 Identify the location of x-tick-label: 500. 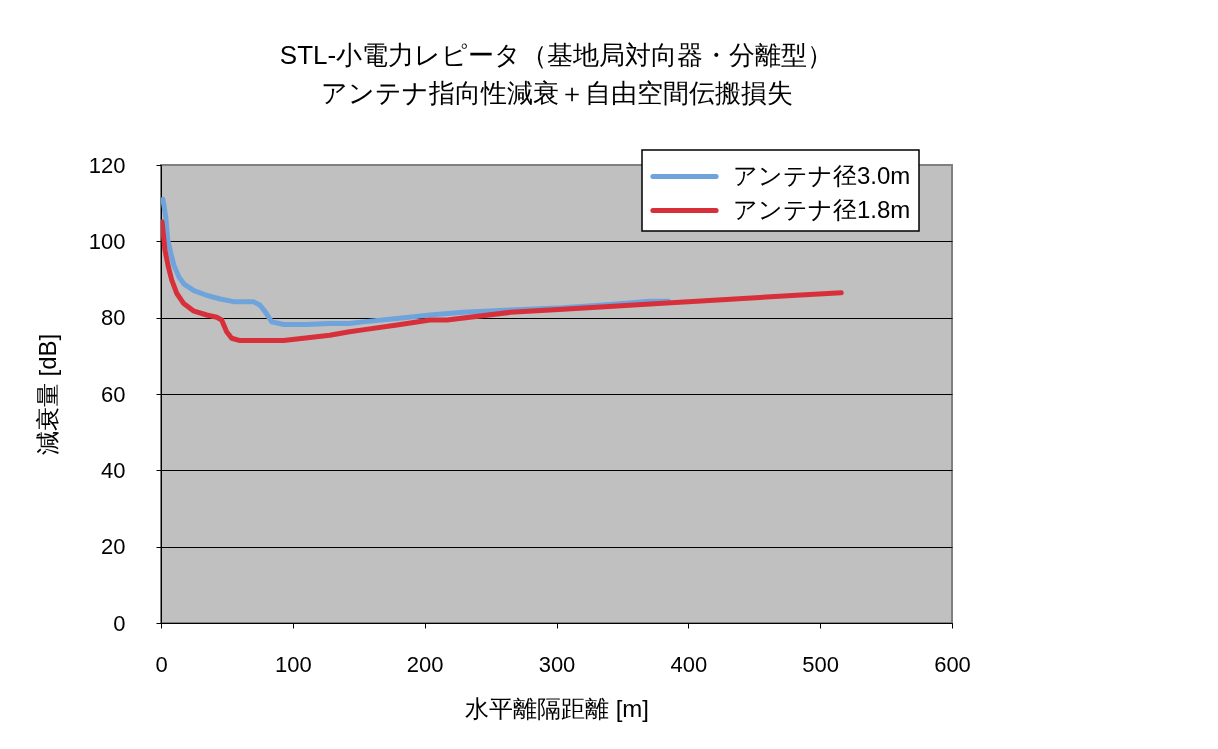
(821, 664).